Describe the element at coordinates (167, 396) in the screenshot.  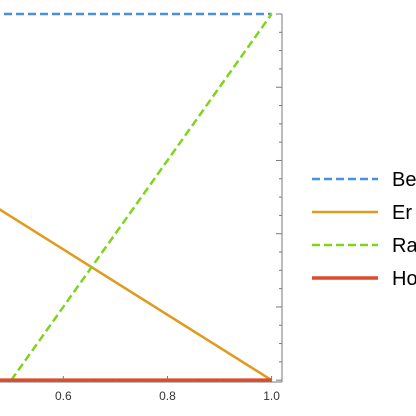
I see `x-tick-label: 0.8` at that location.